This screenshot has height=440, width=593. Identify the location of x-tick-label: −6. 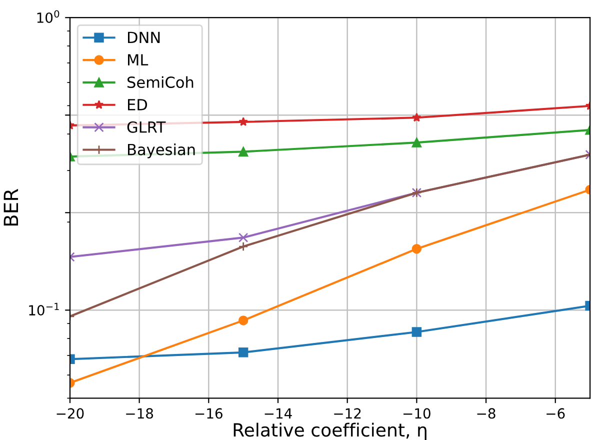
(555, 413).